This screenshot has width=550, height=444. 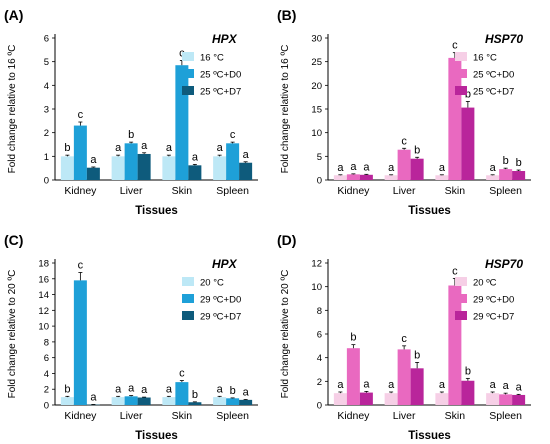 What do you see at coordinates (43, 295) in the screenshot?
I see `y-tick-label: 14` at bounding box center [43, 295].